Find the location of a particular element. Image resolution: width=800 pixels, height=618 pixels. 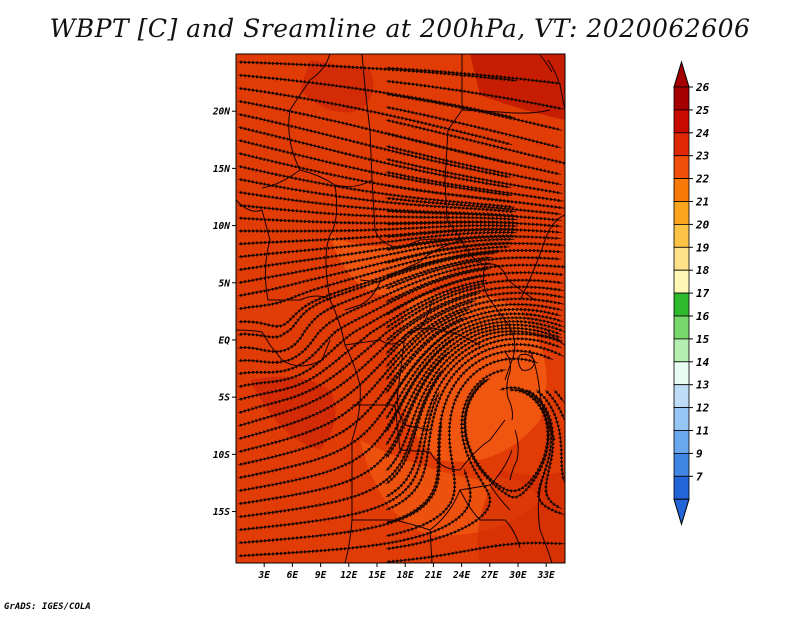

colorbar-label: 16 is located at coordinates (703, 316).